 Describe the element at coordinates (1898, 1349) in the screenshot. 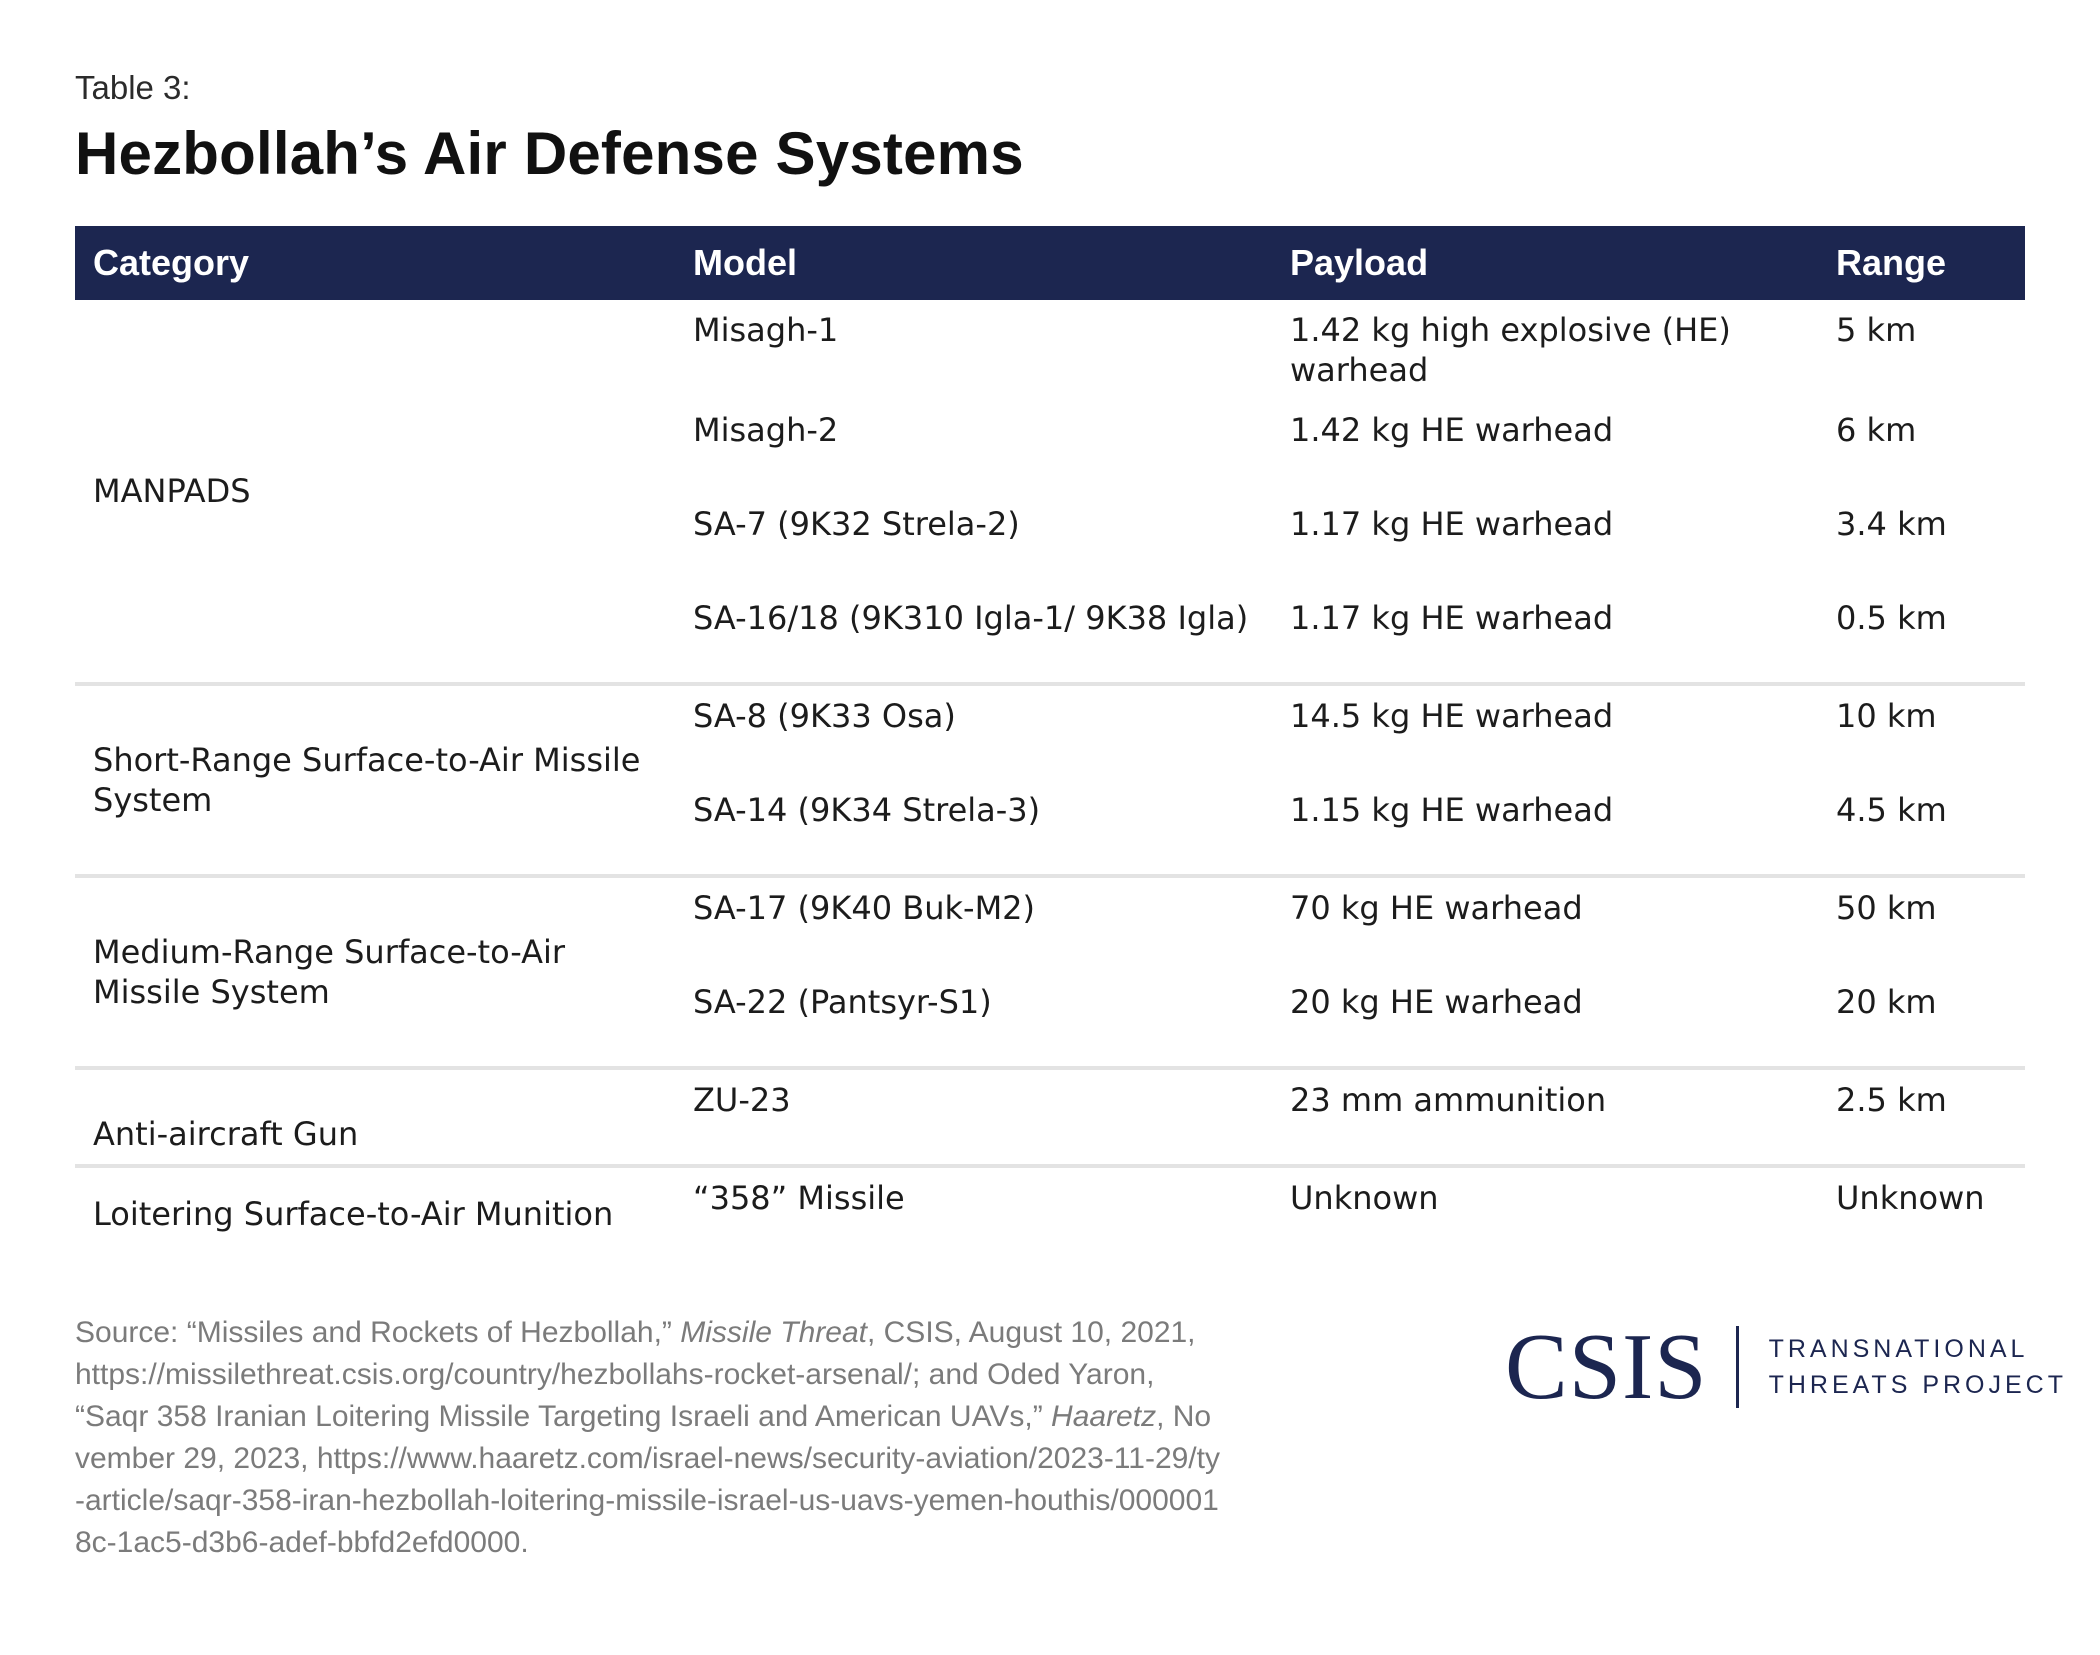

I see `logo-line-1: TRANSNATIONAL` at that location.